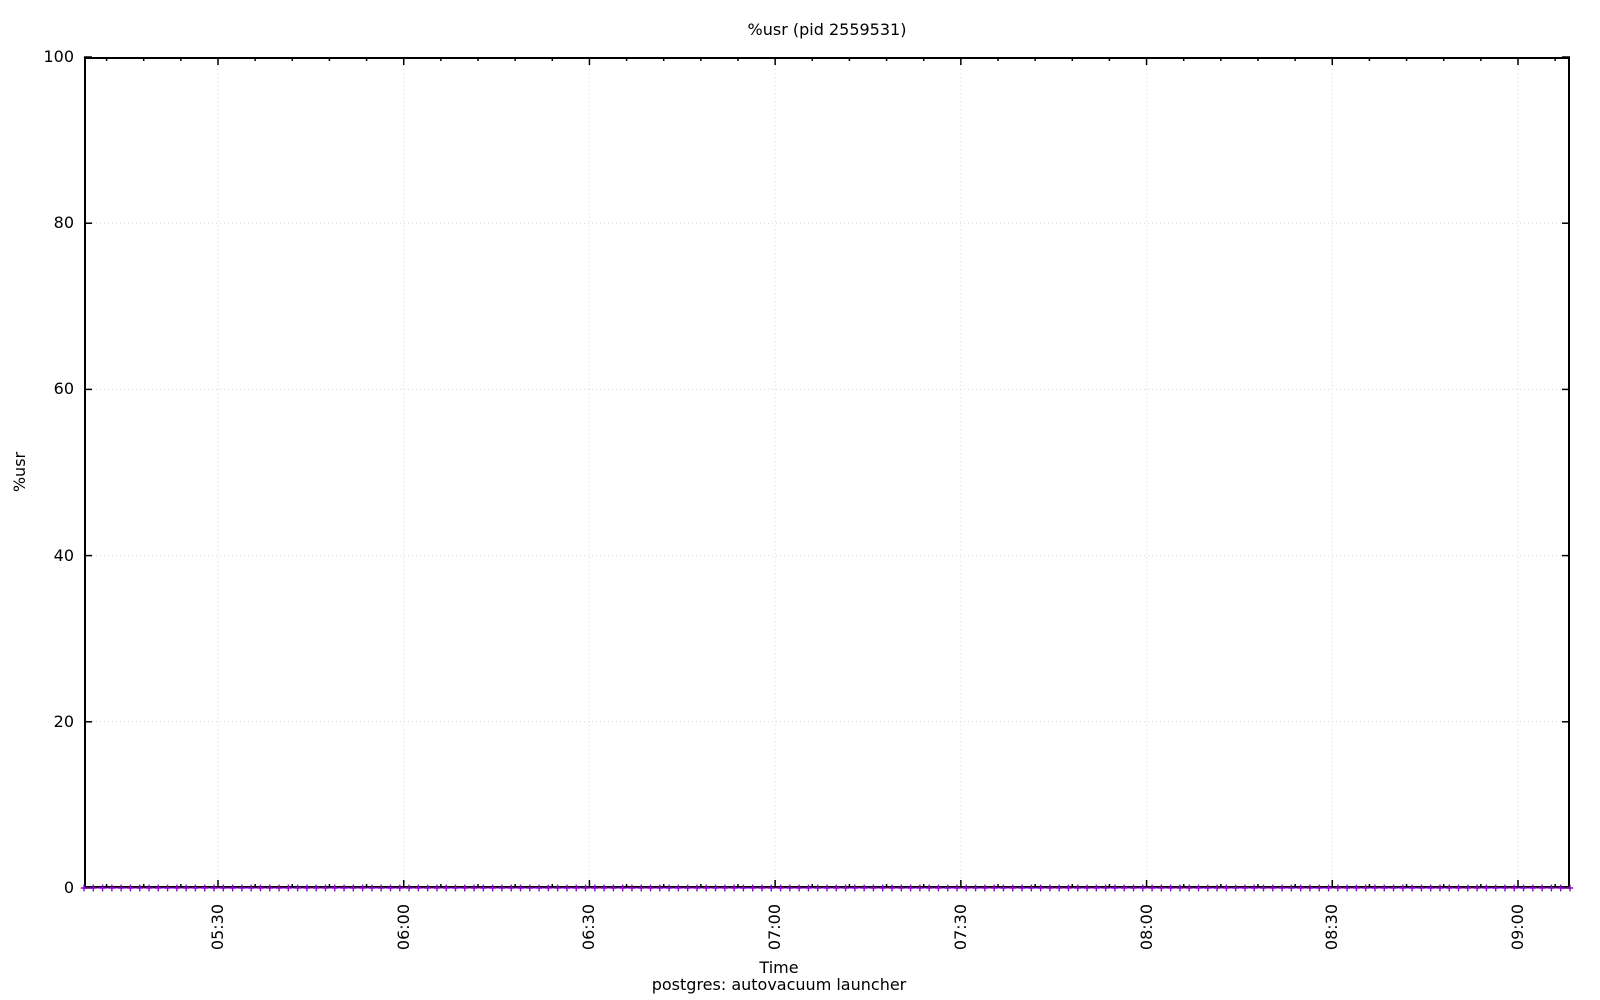 The width and height of the screenshot is (1600, 1000). What do you see at coordinates (779, 984) in the screenshot?
I see `series-key-label: postgres: autovacuum launcher` at bounding box center [779, 984].